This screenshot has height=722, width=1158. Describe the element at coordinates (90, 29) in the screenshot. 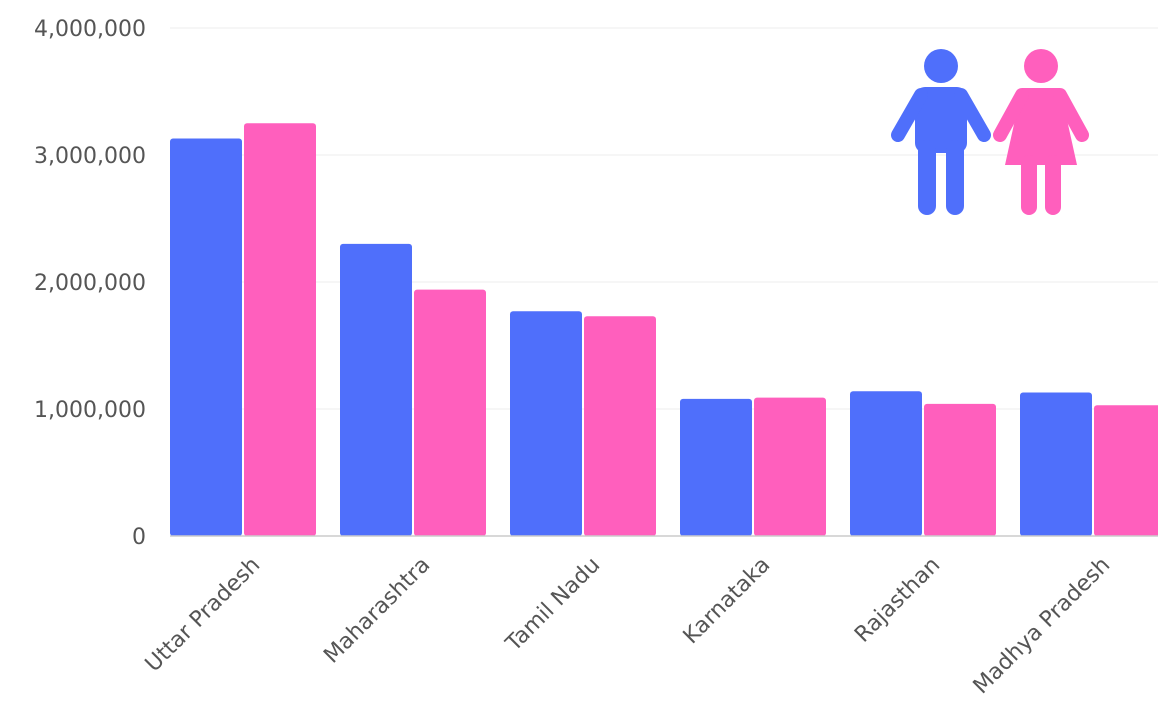

I see `y-tick-label: 4,000,000` at that location.